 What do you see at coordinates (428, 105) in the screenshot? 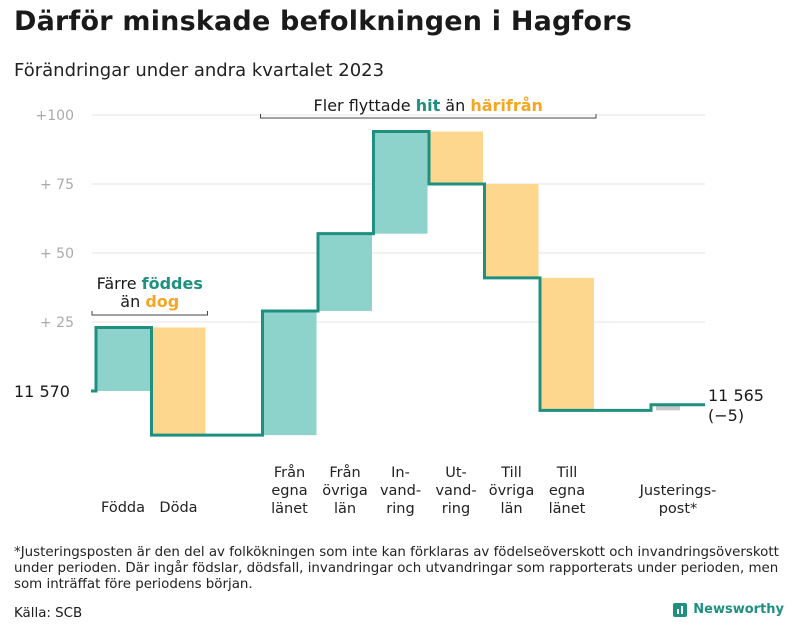
I see `migration-annotation: Fler flyttade hit än härifrån` at bounding box center [428, 105].